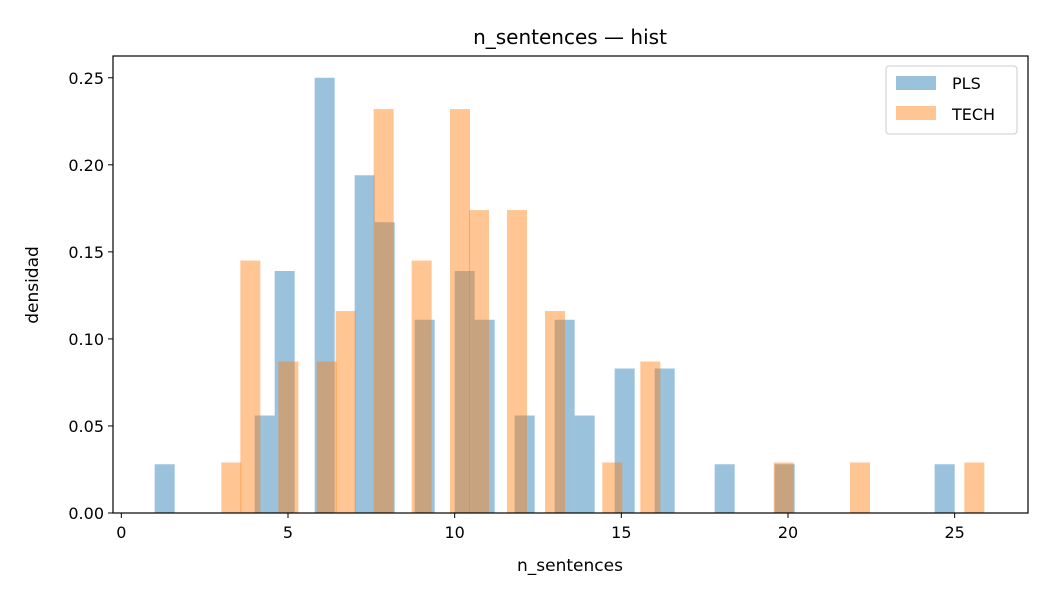  Describe the element at coordinates (540, 527) in the screenshot. I see `x-axis: 0 5 10 15 20 25` at that location.